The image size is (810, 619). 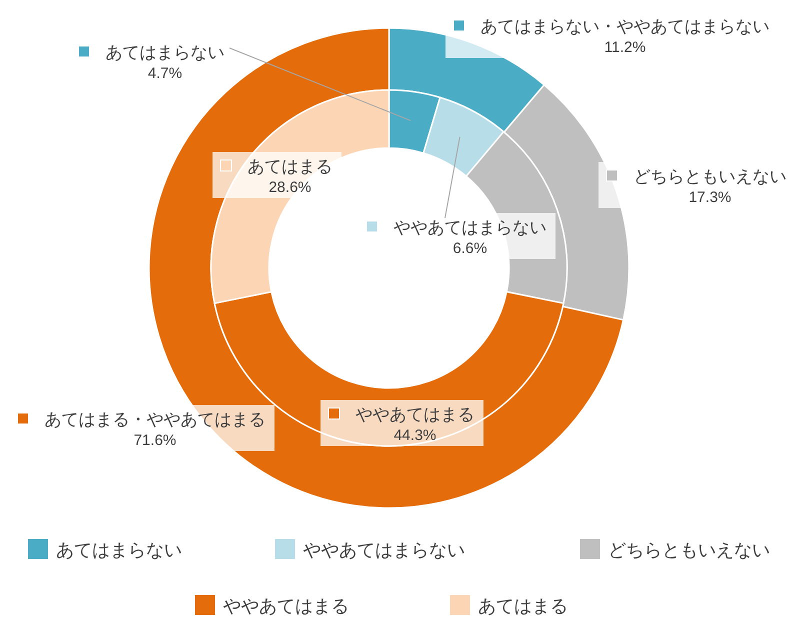 What do you see at coordinates (399, 577) in the screenshot?
I see `legend: あてはまらない ややあてはまらない どちらともいえない ややあてはまる あてはまる` at bounding box center [399, 577].